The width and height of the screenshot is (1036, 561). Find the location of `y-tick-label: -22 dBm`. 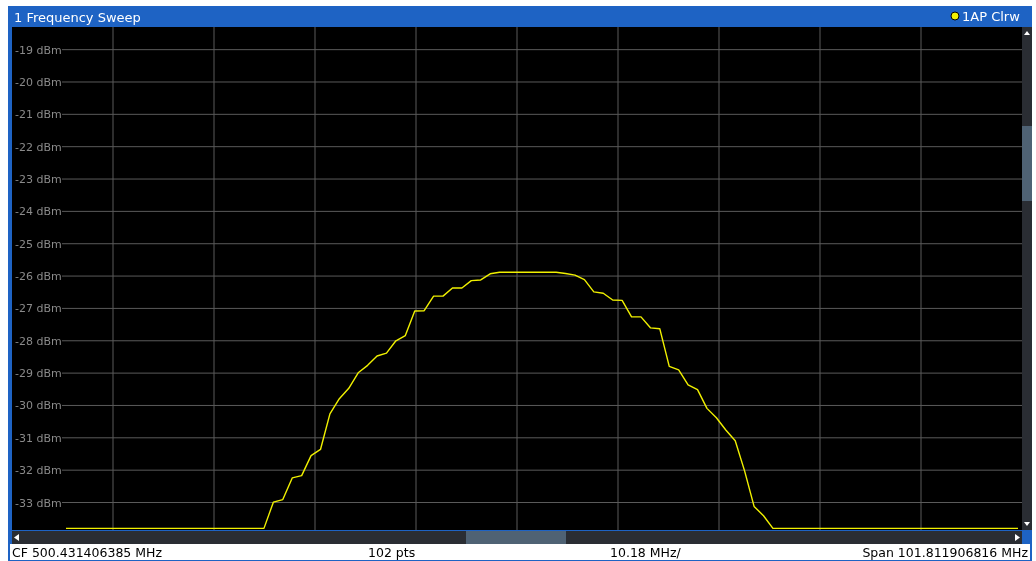

y-tick-label: -22 dBm is located at coordinates (38, 147).